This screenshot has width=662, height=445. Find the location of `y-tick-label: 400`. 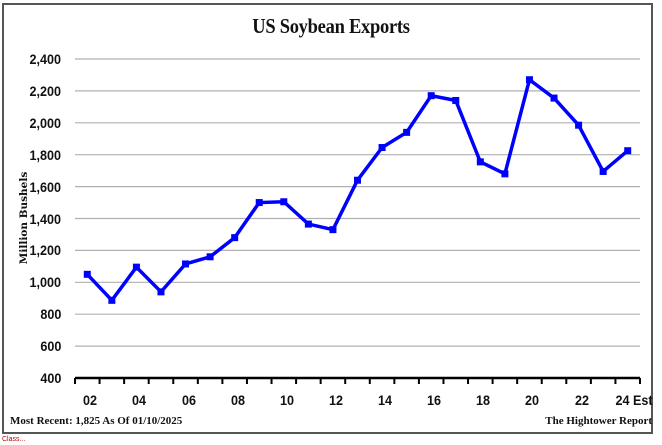

y-tick-label: 400 is located at coordinates (50, 378).